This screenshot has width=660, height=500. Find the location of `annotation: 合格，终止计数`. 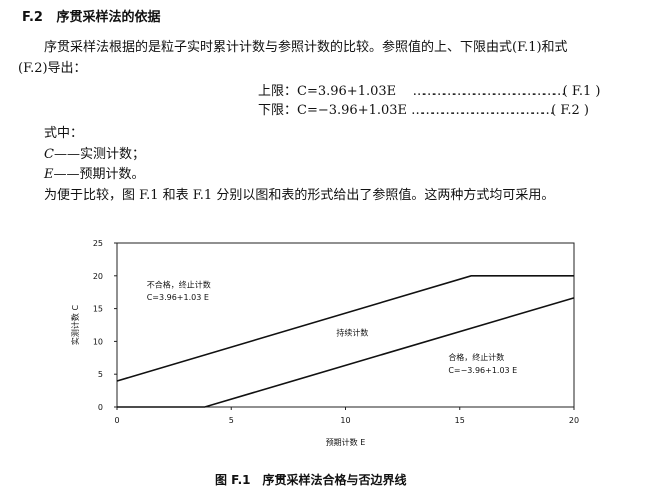

annotation: 合格，终止计数 is located at coordinates (476, 357).